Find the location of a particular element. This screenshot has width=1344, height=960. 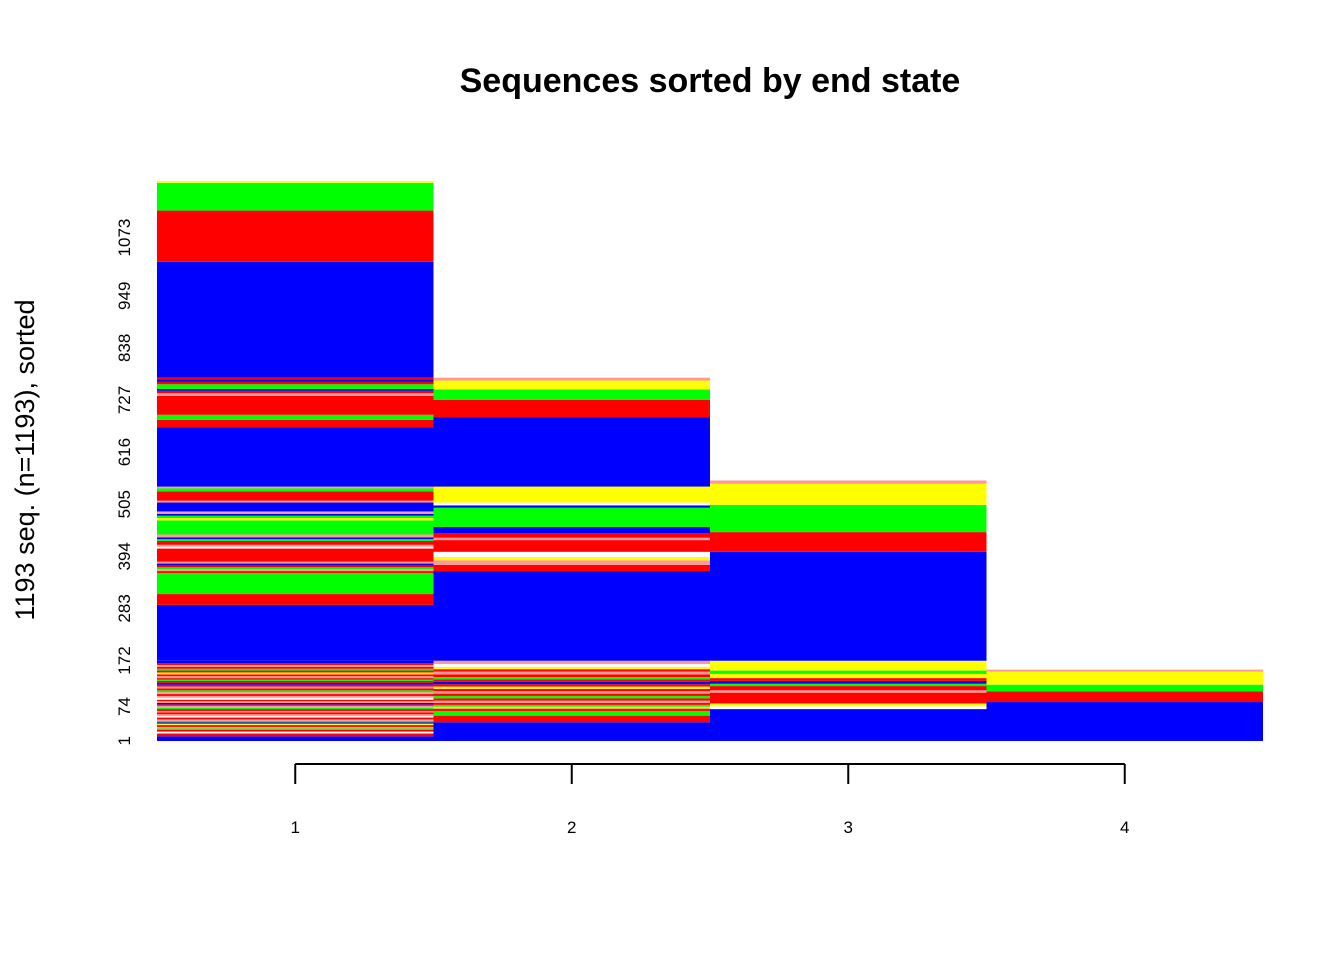

y-axis-label: 1193 seq. (n=1193), sorted is located at coordinates (25, 460).